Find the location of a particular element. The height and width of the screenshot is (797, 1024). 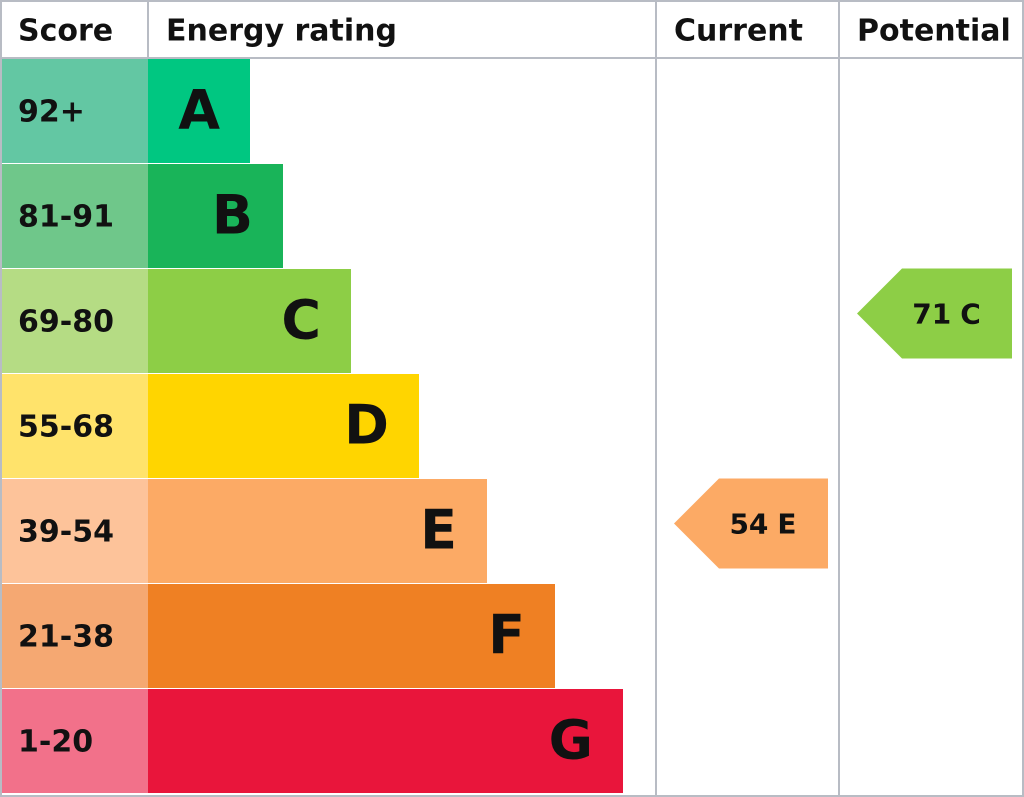

potential-arrow is located at coordinates (934, 313).